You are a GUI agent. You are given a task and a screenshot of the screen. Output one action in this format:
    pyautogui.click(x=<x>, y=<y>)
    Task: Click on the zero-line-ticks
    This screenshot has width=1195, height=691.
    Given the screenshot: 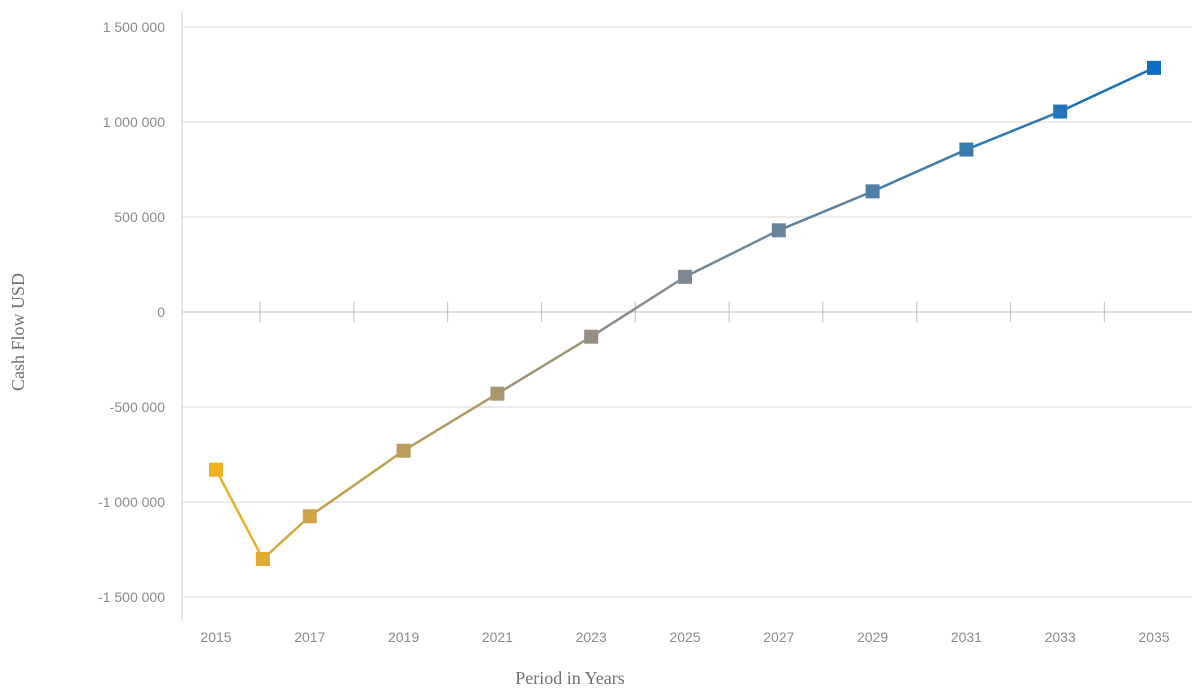 What is the action you would take?
    pyautogui.click(x=682, y=312)
    